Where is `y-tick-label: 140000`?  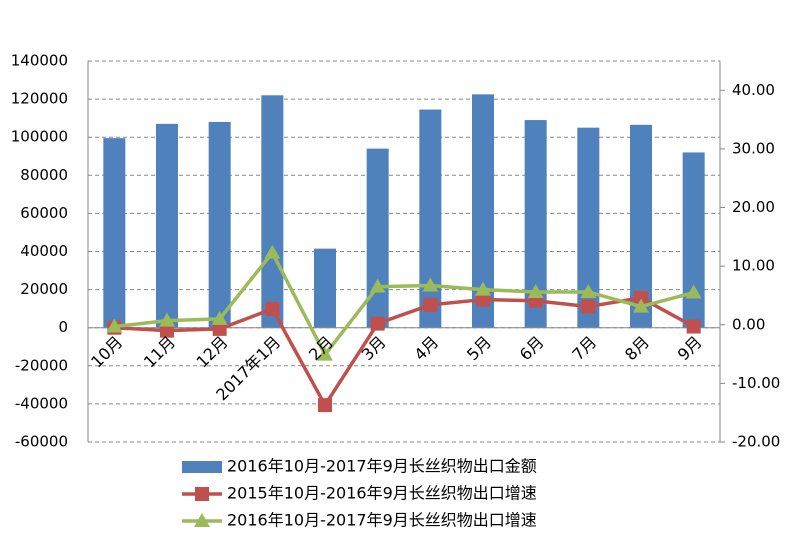 y-tick-label: 140000 is located at coordinates (39, 61).